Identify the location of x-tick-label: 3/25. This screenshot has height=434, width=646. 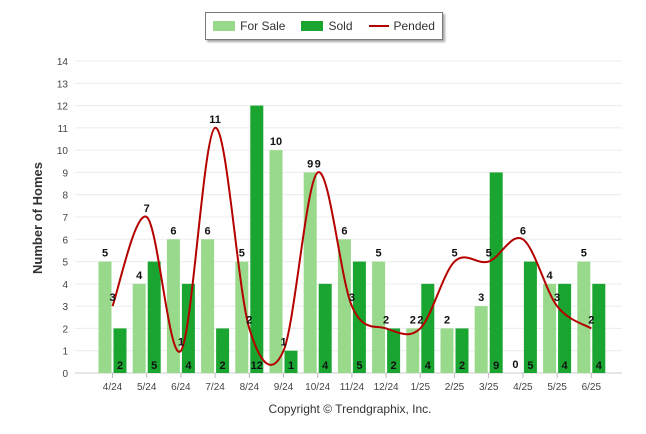
(489, 387).